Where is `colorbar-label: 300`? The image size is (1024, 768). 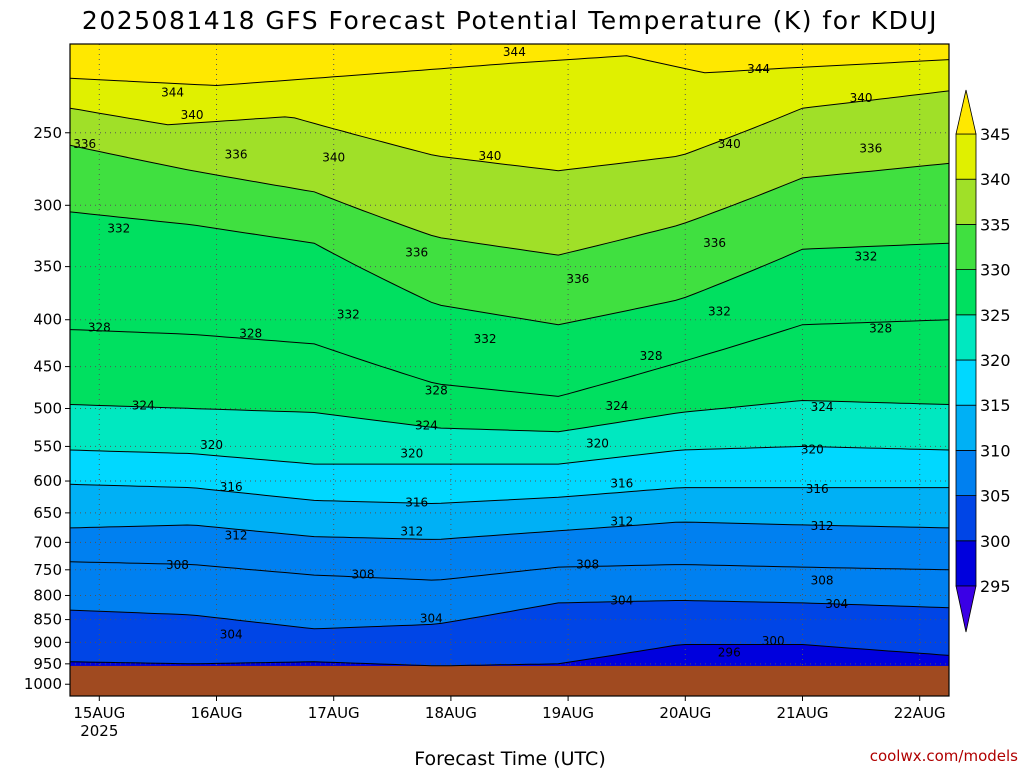
colorbar-label: 300 is located at coordinates (995, 541).